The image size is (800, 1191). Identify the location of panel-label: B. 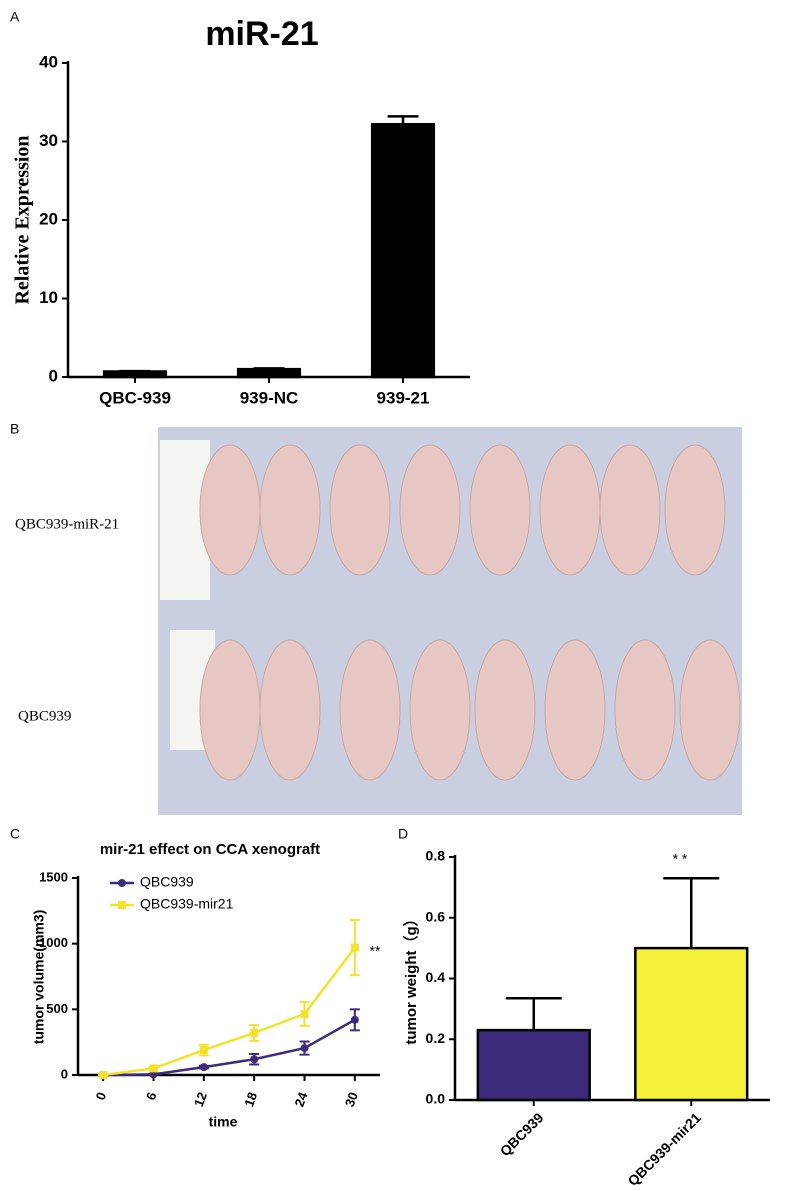
(14, 429).